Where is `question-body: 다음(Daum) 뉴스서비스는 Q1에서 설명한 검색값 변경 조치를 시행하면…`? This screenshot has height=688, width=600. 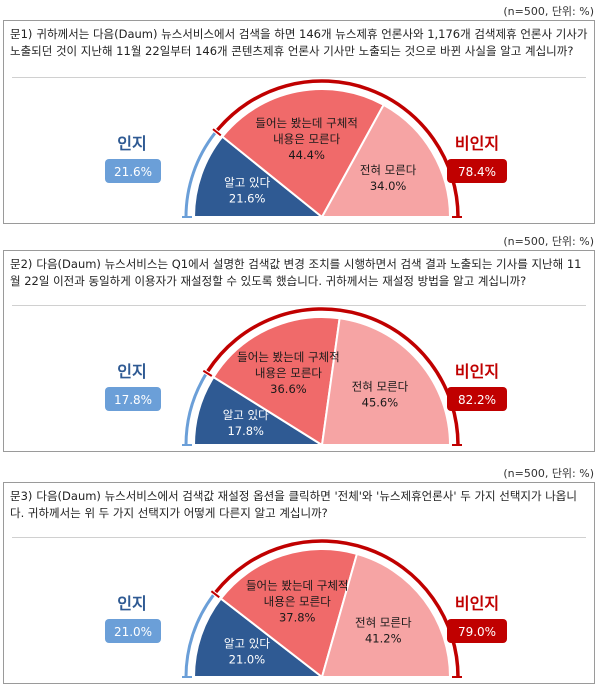
question-body: 다음(Daum) 뉴스서비스는 Q1에서 설명한 검색값 변경 조치를 시행하면… is located at coordinates (296, 272).